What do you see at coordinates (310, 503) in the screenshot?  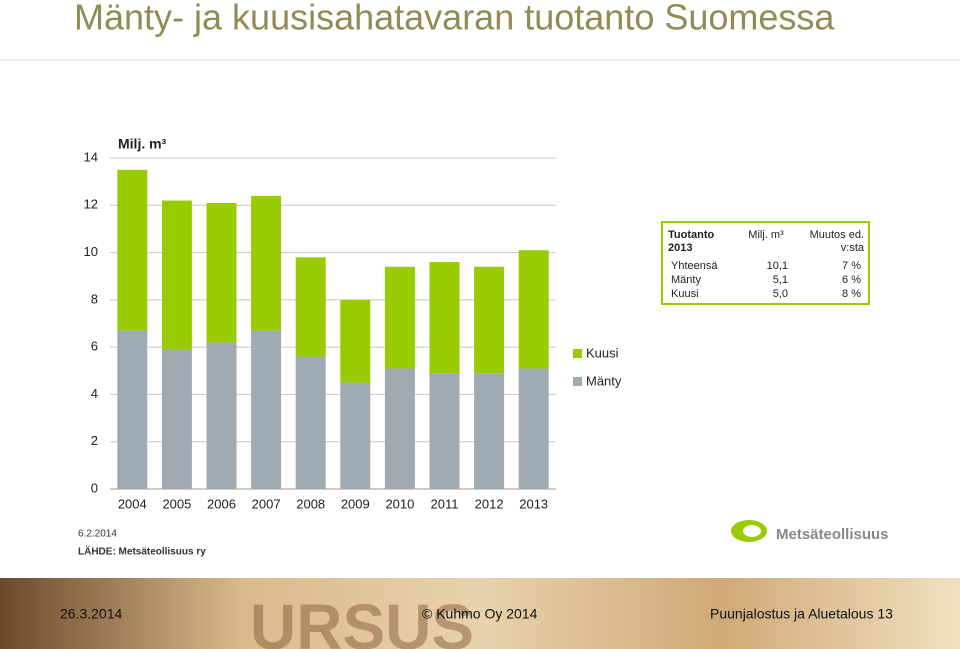 I see `x-tick-label: 2008` at bounding box center [310, 503].